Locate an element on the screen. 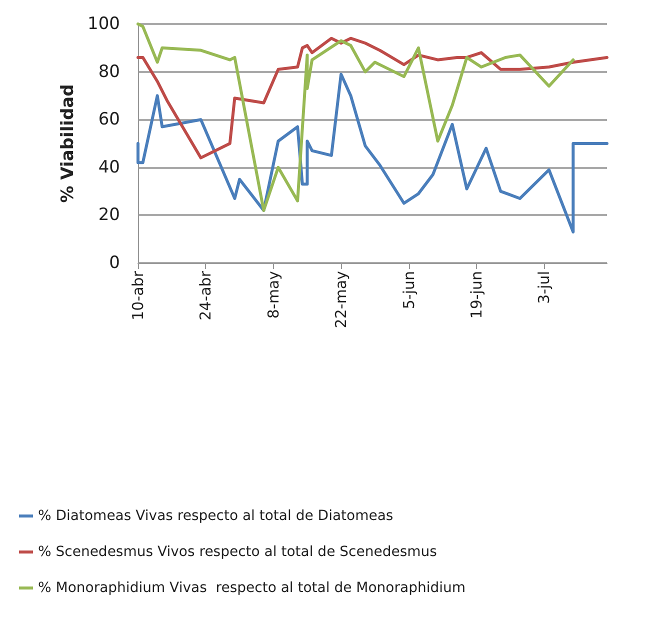 This screenshot has height=618, width=665. x-tick-label: 10-abr is located at coordinates (138, 295).